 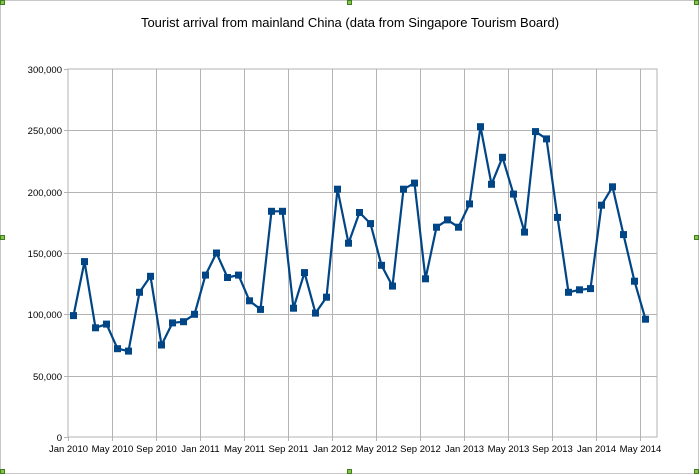 What do you see at coordinates (696, 2) in the screenshot?
I see `resize-handle-top-right` at bounding box center [696, 2].